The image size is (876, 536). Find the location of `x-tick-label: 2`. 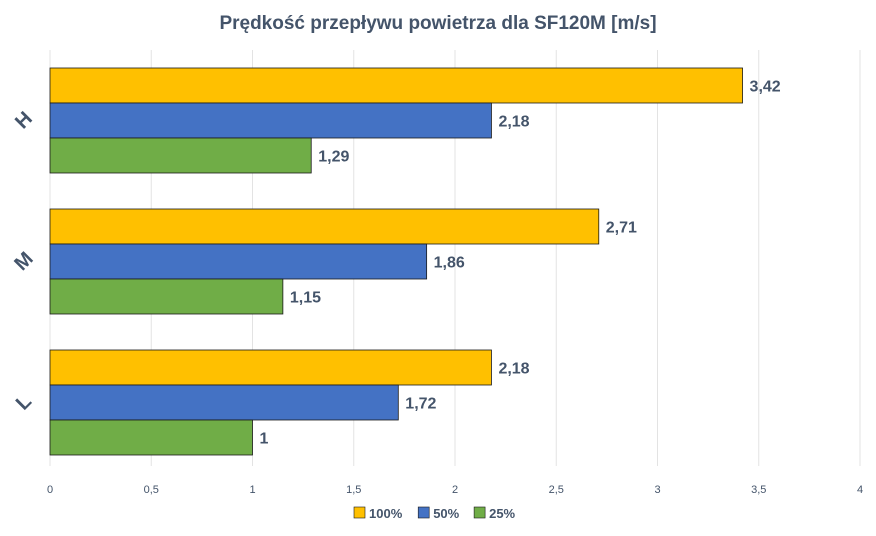

x-tick-label: 2 is located at coordinates (455, 490).